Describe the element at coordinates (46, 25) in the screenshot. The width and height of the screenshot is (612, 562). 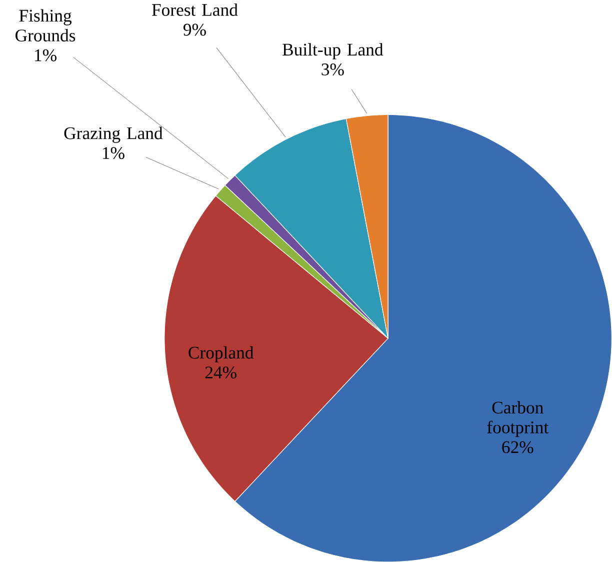
I see `slice-label: Fishing Grounds` at that location.